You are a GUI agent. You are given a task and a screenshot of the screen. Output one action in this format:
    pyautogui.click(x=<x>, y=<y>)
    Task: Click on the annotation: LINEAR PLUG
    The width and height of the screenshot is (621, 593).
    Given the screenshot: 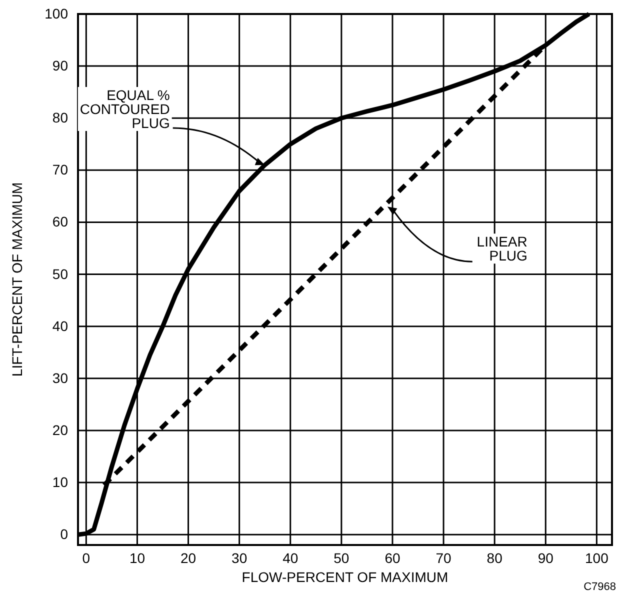 What is the action you would take?
    pyautogui.click(x=502, y=249)
    